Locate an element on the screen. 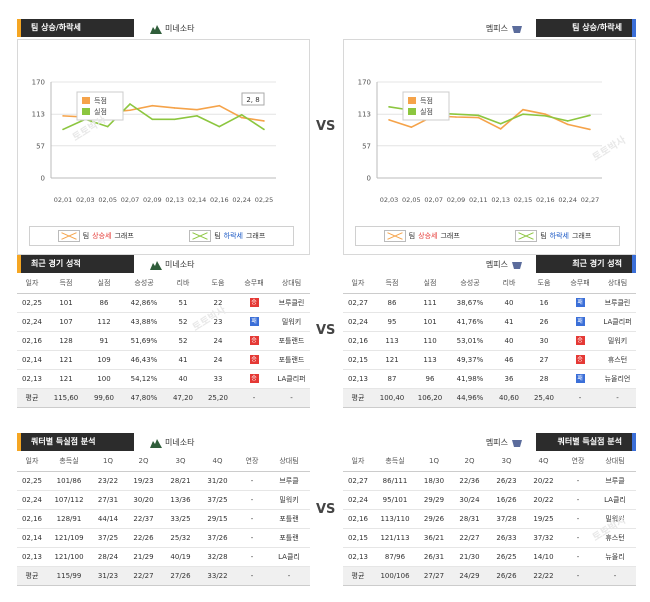 The height and width of the screenshot is (602, 650). table-cell: 32/28 is located at coordinates (217, 557).